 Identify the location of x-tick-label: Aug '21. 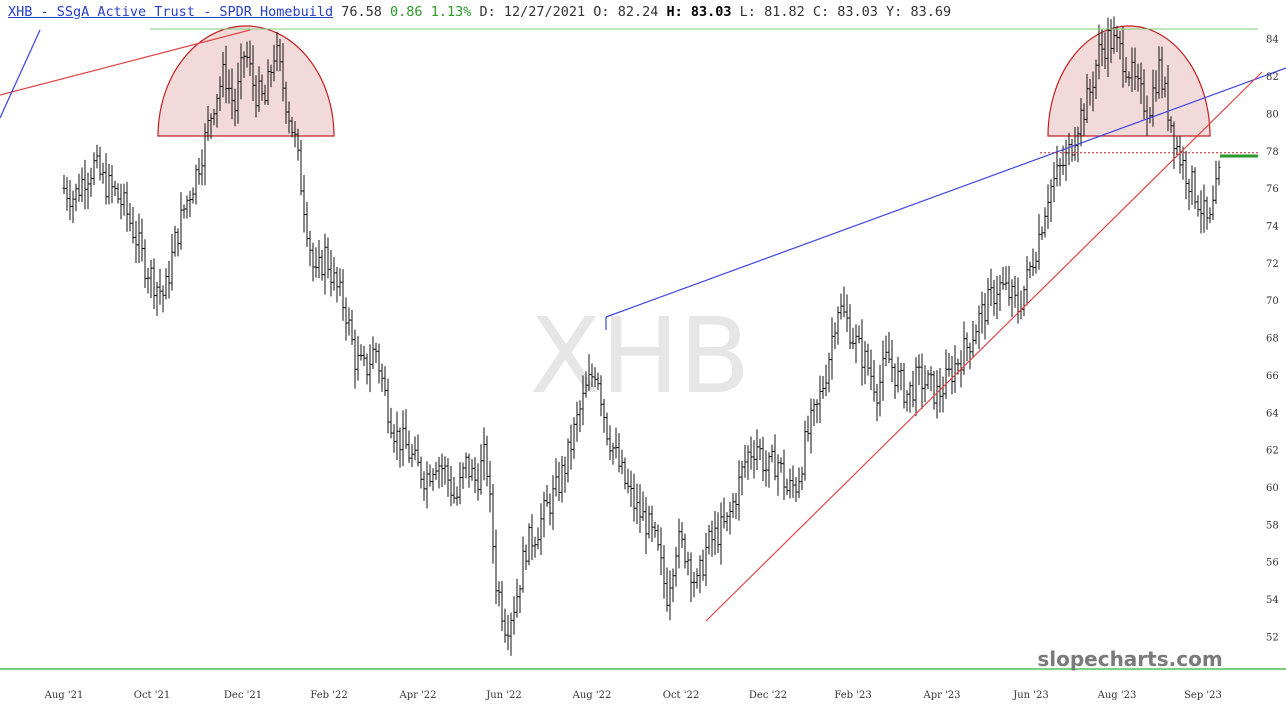
(64, 695).